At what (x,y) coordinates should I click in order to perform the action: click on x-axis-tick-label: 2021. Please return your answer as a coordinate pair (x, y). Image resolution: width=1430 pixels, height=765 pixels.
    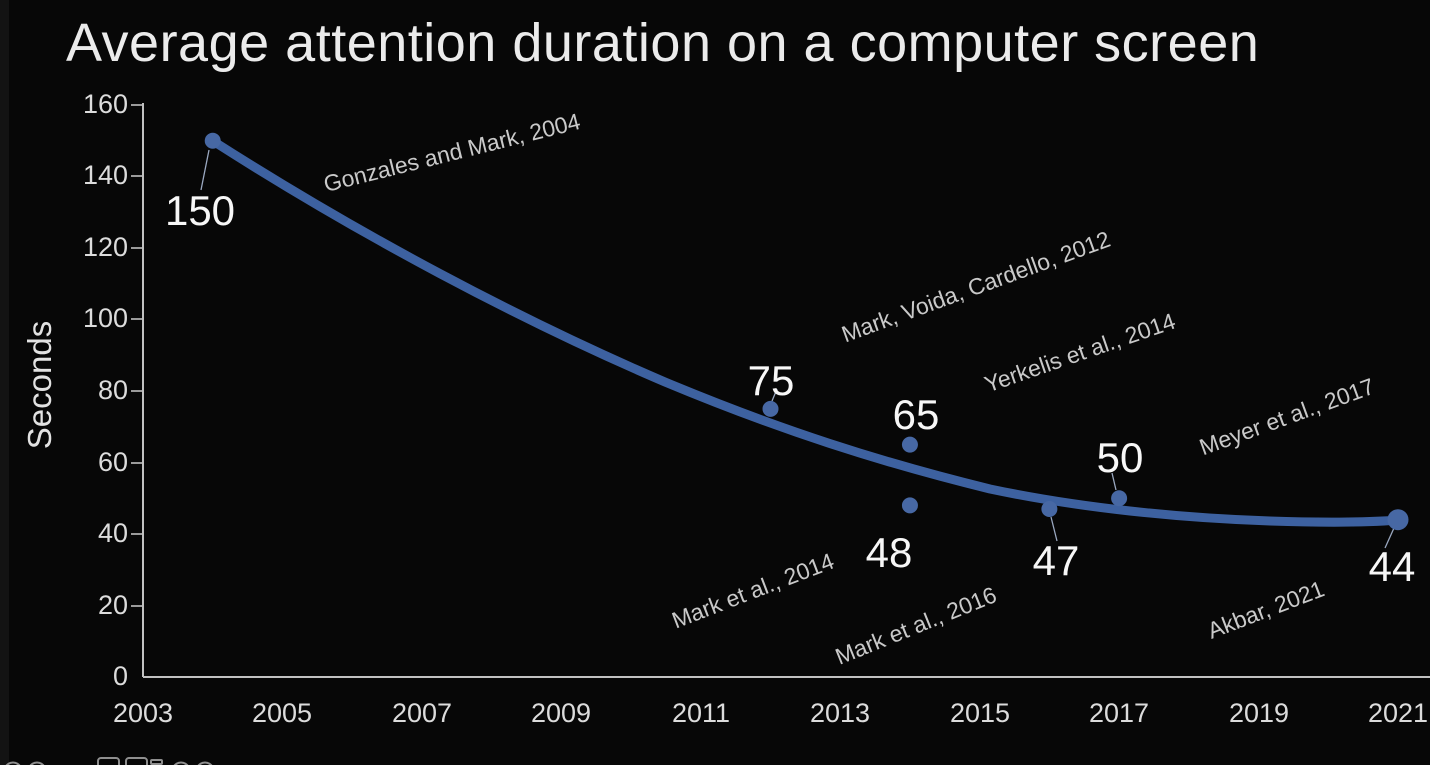
    Looking at the image, I should click on (1398, 713).